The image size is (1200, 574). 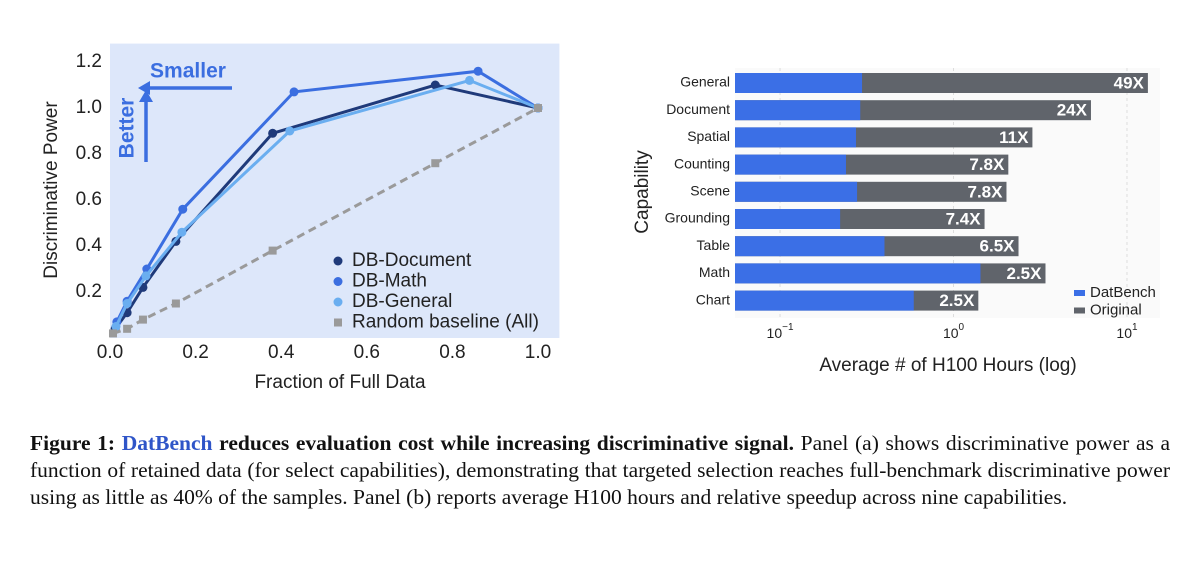 What do you see at coordinates (167, 443) in the screenshot?
I see `caption-highlight: DatBench` at bounding box center [167, 443].